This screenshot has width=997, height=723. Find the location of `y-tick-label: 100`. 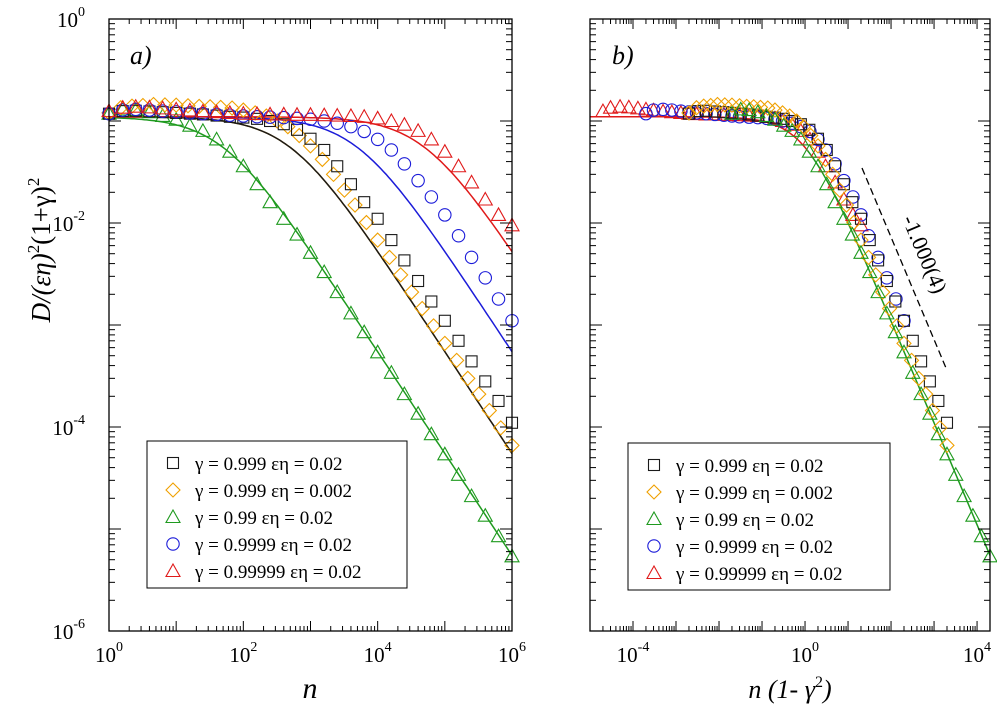

y-tick-label: 100 is located at coordinates (71, 18).